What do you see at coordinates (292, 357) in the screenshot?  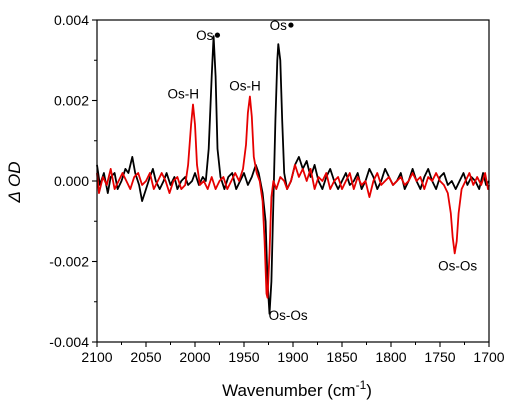 I see `x-tick-label-1900: 1900` at bounding box center [292, 357].